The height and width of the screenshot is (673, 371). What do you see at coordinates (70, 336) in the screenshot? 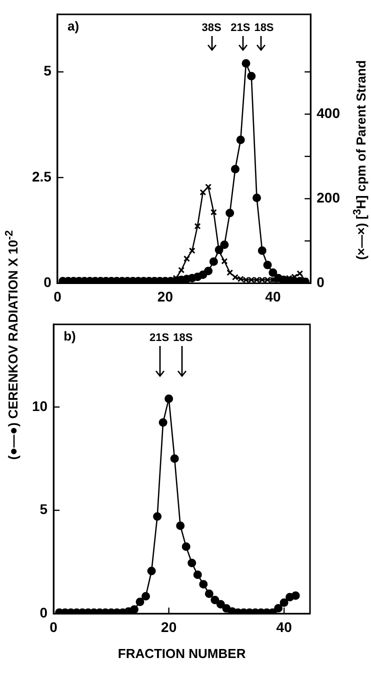
I see `annotation: b)` at bounding box center [70, 336].